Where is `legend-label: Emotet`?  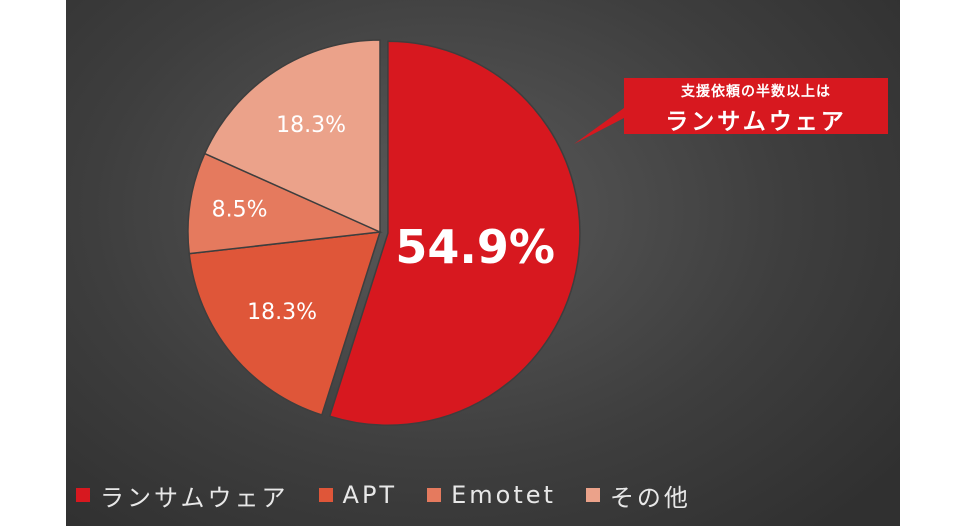 legend-label: Emotet is located at coordinates (503, 495).